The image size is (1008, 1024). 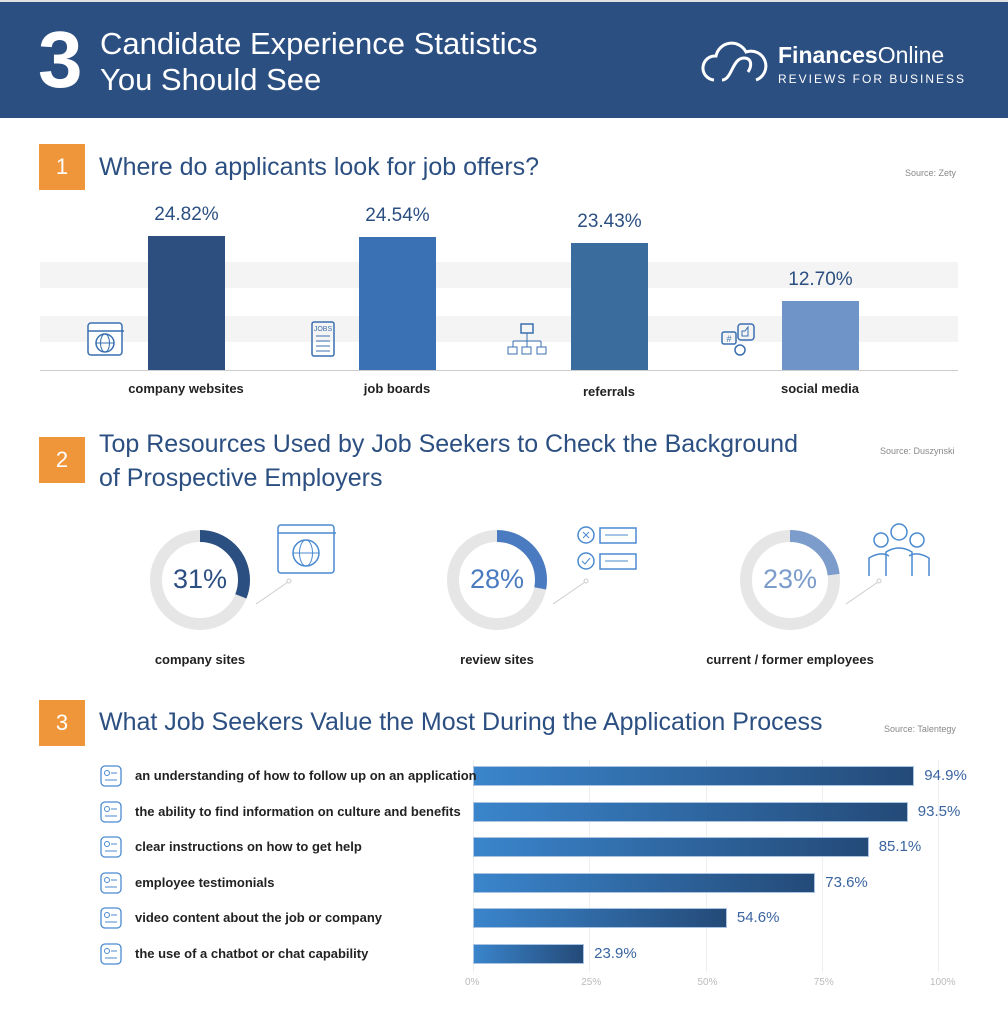 I want to click on donut-value: 28%, so click(x=497, y=579).